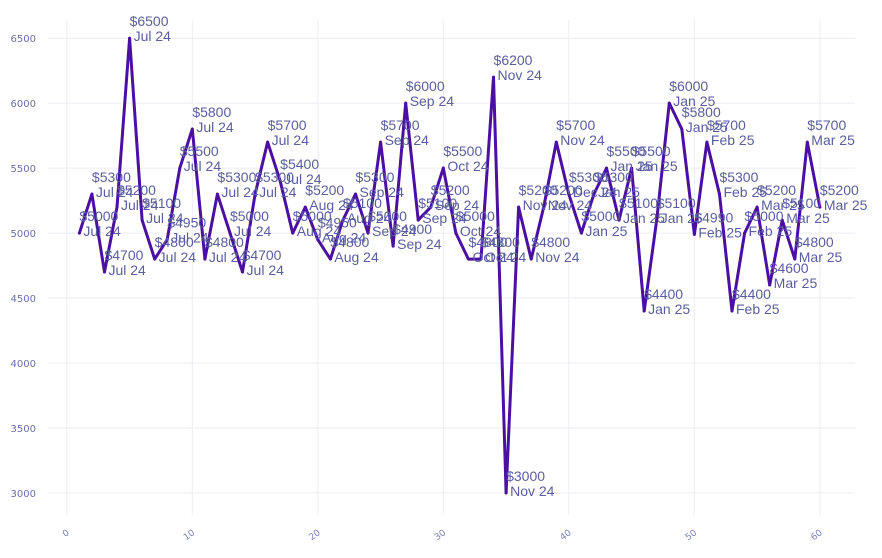 Image resolution: width=882 pixels, height=558 pixels. Describe the element at coordinates (425, 86) in the screenshot. I see `data-label-value: $6000` at that location.